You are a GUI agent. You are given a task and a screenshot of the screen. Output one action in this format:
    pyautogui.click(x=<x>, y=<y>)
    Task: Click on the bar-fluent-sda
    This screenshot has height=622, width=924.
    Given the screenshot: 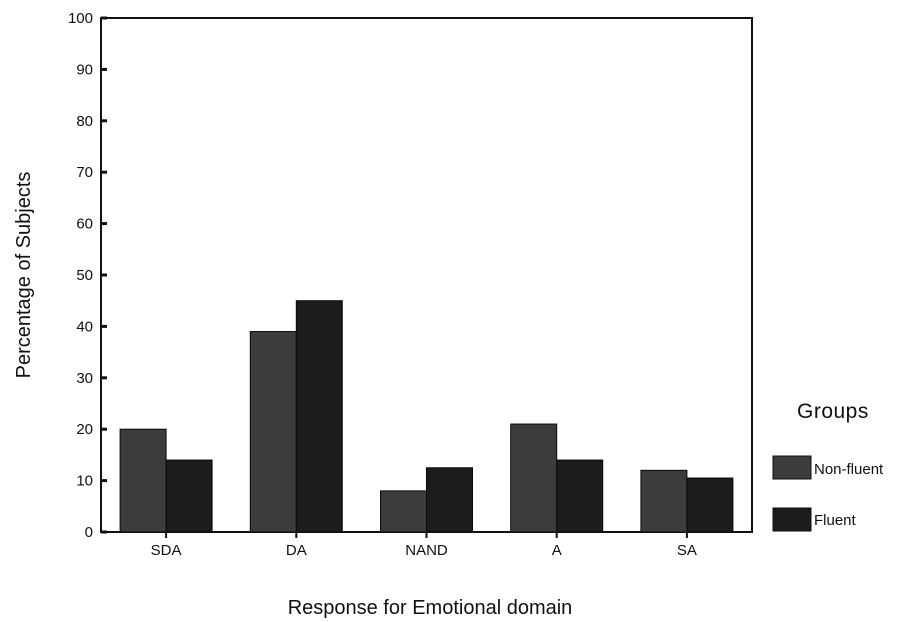 What is the action you would take?
    pyautogui.click(x=189, y=496)
    